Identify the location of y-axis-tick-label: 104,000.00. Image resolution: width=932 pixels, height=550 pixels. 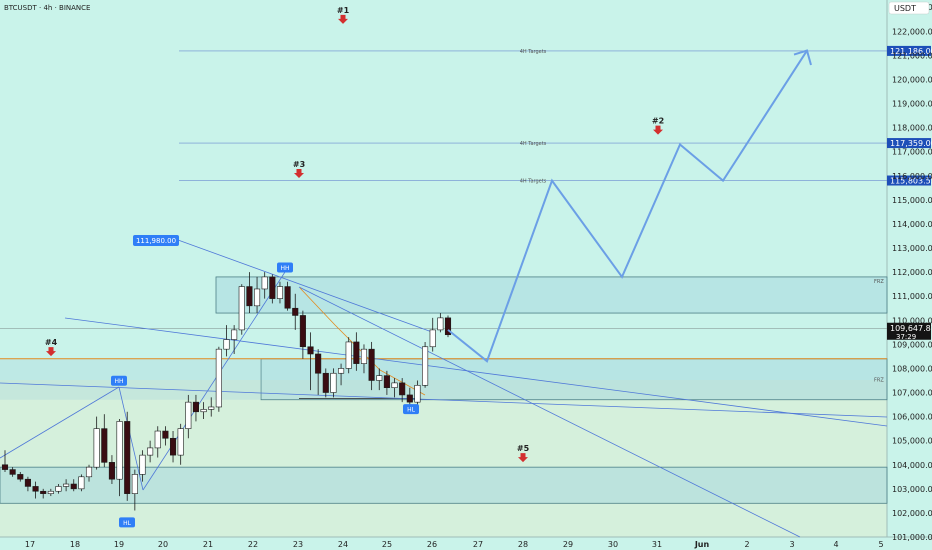
(912, 465).